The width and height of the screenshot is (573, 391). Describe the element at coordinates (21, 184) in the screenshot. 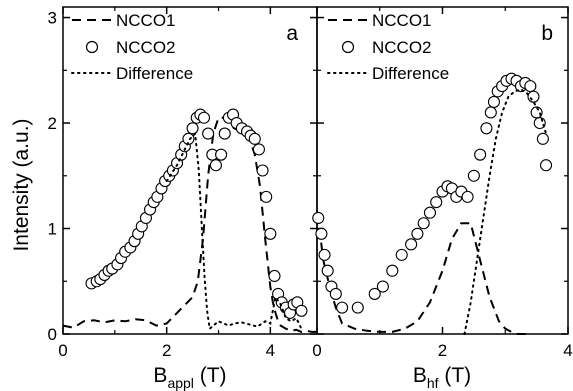

I see `y-axis-title: Intensity (a.u.)` at that location.